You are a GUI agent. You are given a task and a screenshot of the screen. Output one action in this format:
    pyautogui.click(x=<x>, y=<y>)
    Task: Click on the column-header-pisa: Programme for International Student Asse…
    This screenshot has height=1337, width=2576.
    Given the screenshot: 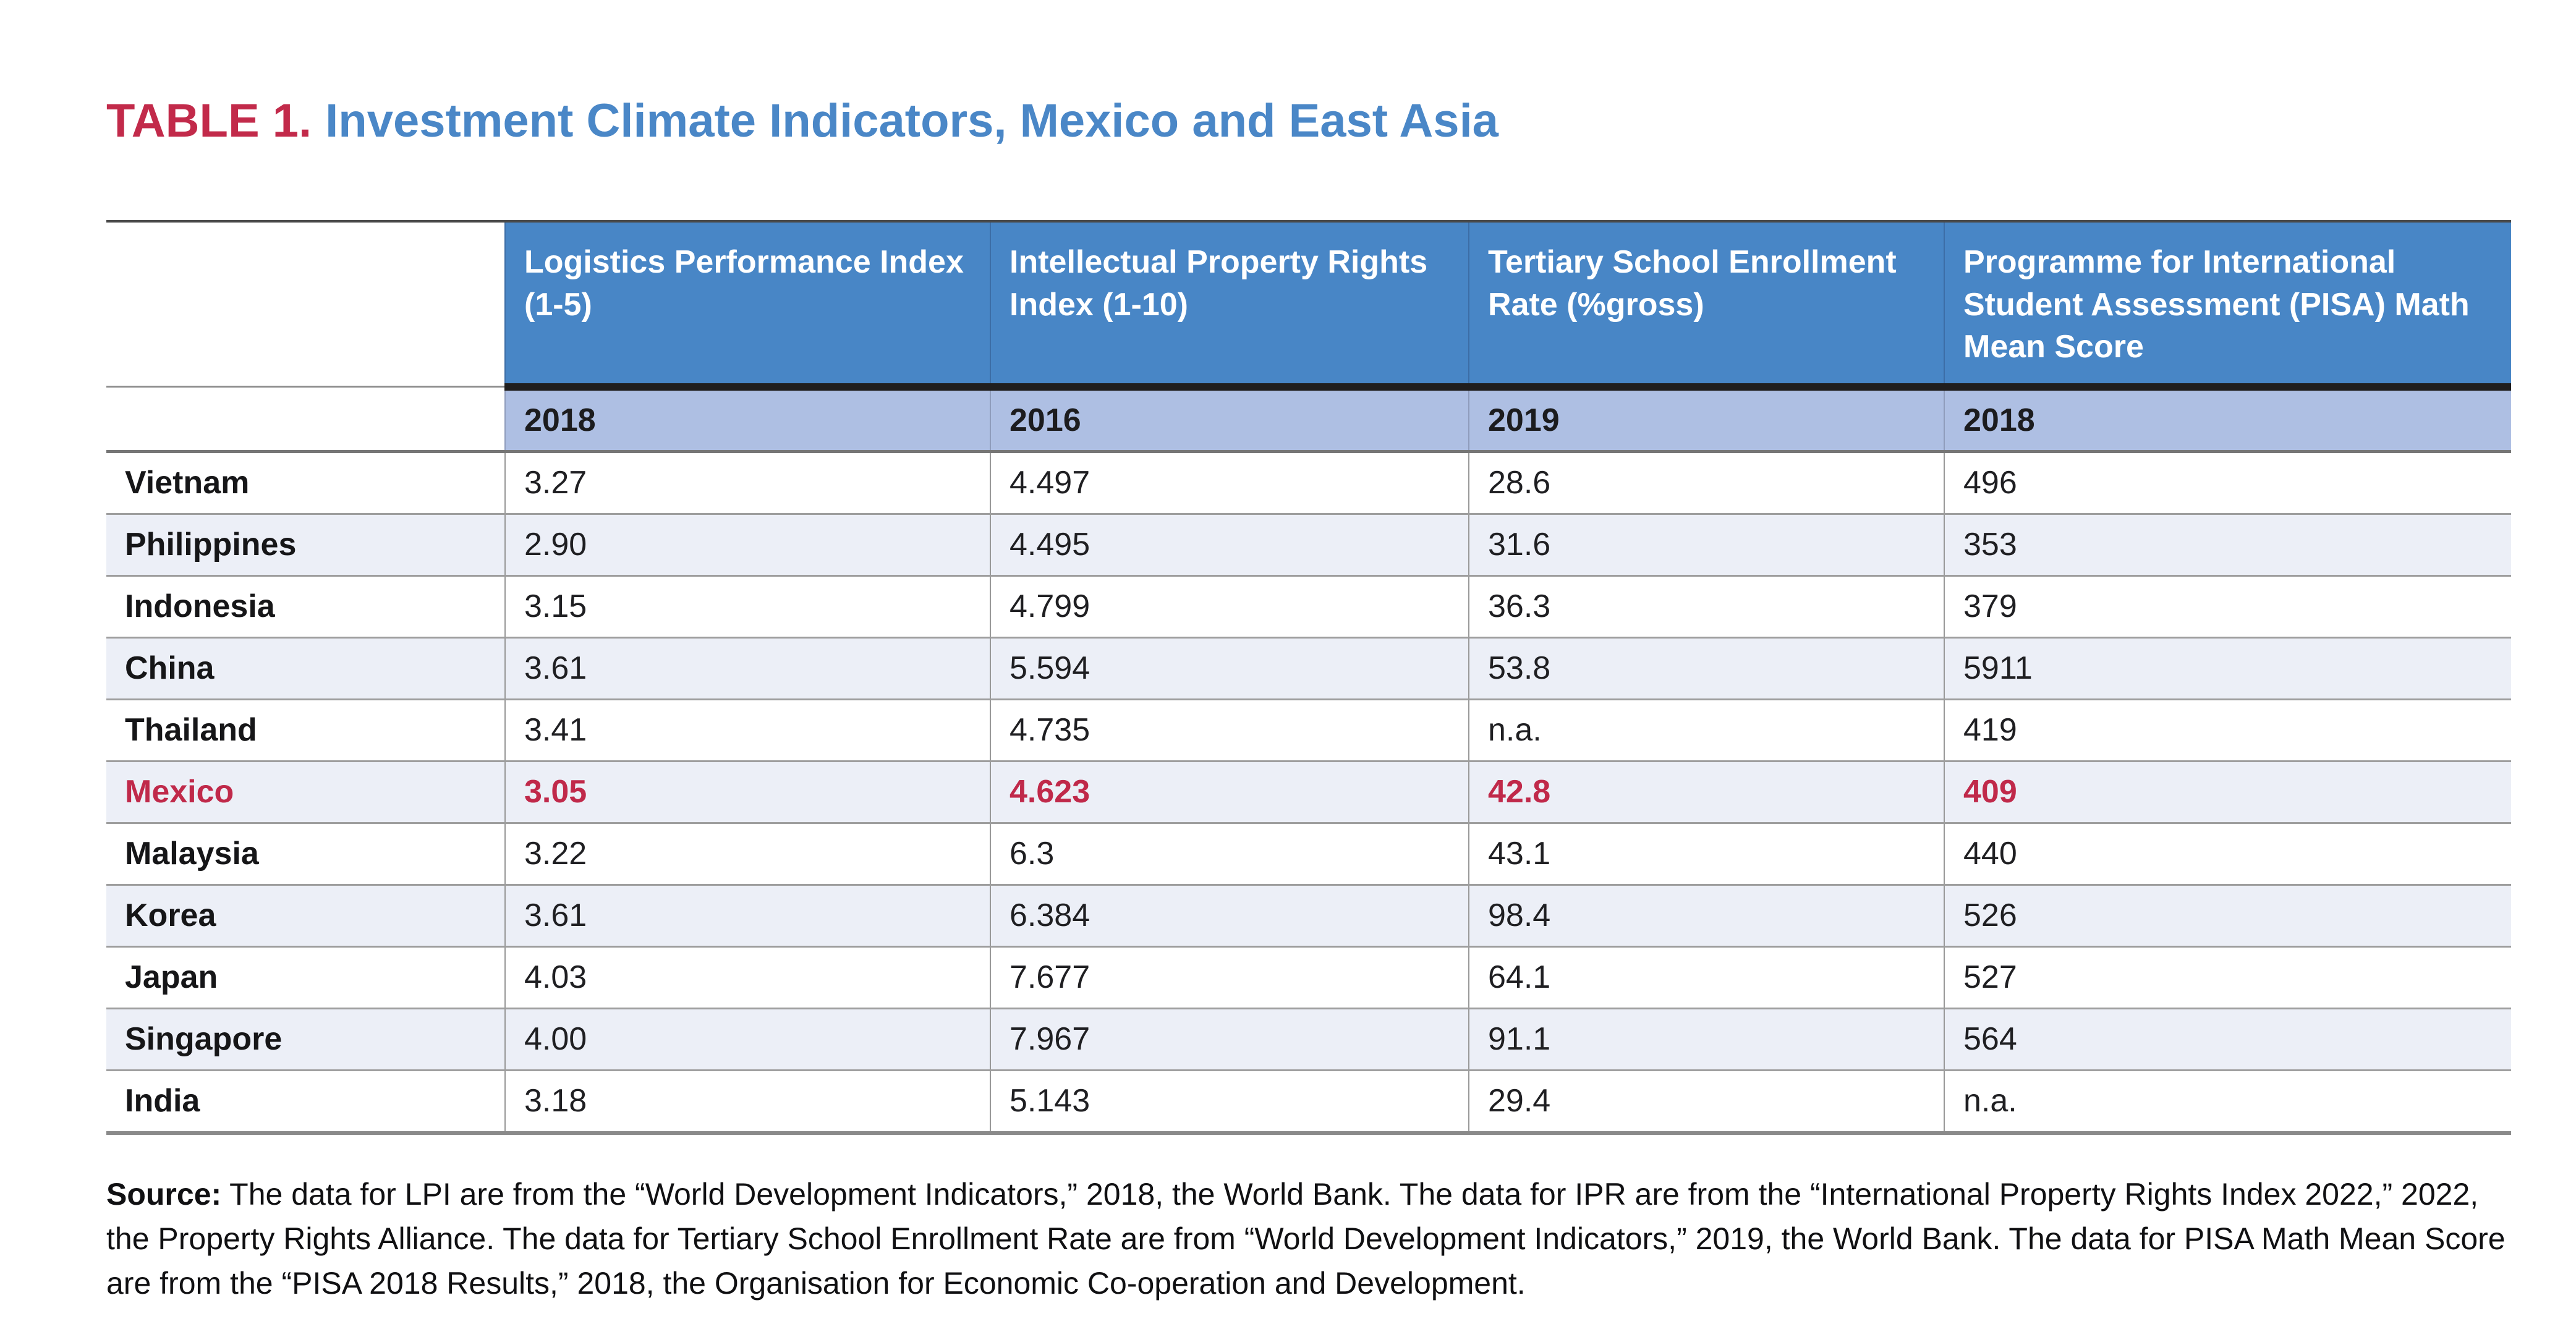 What is the action you would take?
    pyautogui.click(x=2227, y=306)
    